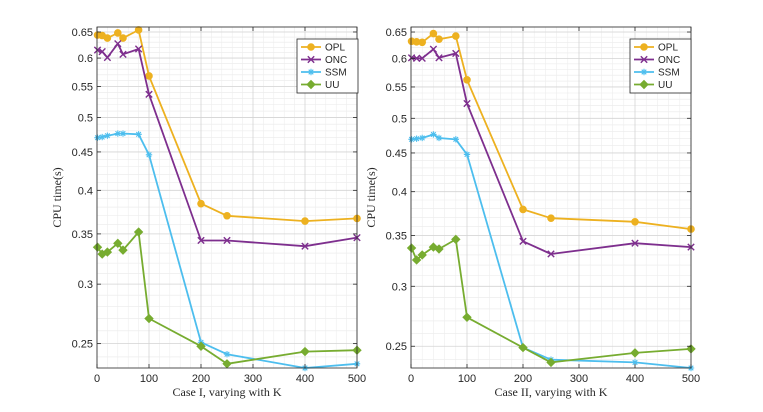 This screenshot has height=412, width=763. I want to click on legend-marker-opl, so click(644, 47).